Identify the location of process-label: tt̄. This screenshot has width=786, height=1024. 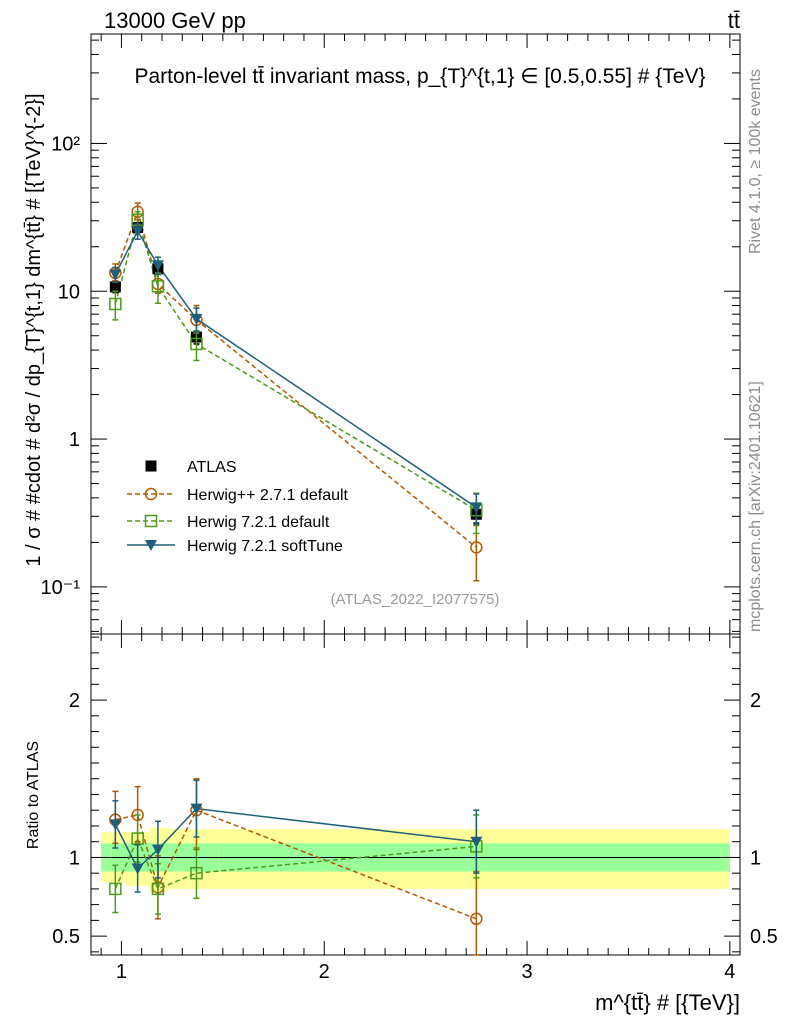
(734, 20).